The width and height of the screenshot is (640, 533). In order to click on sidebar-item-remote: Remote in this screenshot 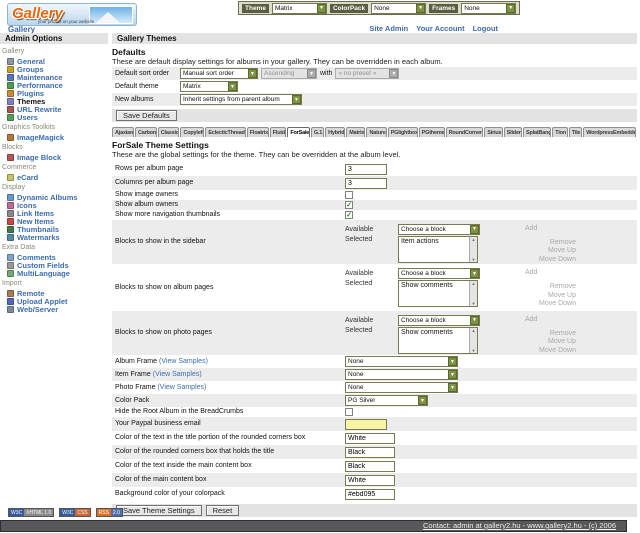, I will do `click(57, 293)`.